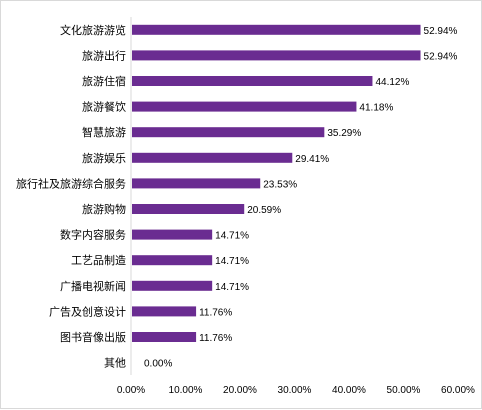 Image resolution: width=482 pixels, height=410 pixels. I want to click on data-label: 44.12%, so click(392, 82).